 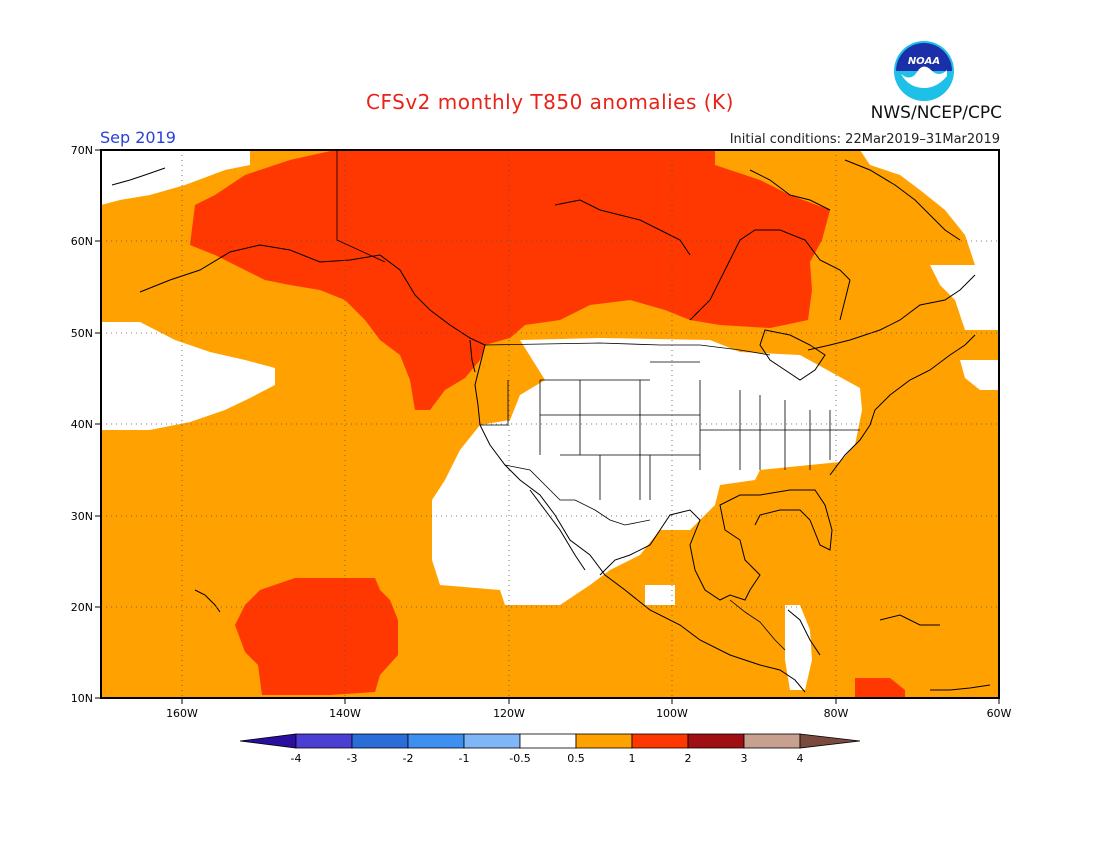 What do you see at coordinates (929, 207) in the screenshot?
I see `field-white-ne` at bounding box center [929, 207].